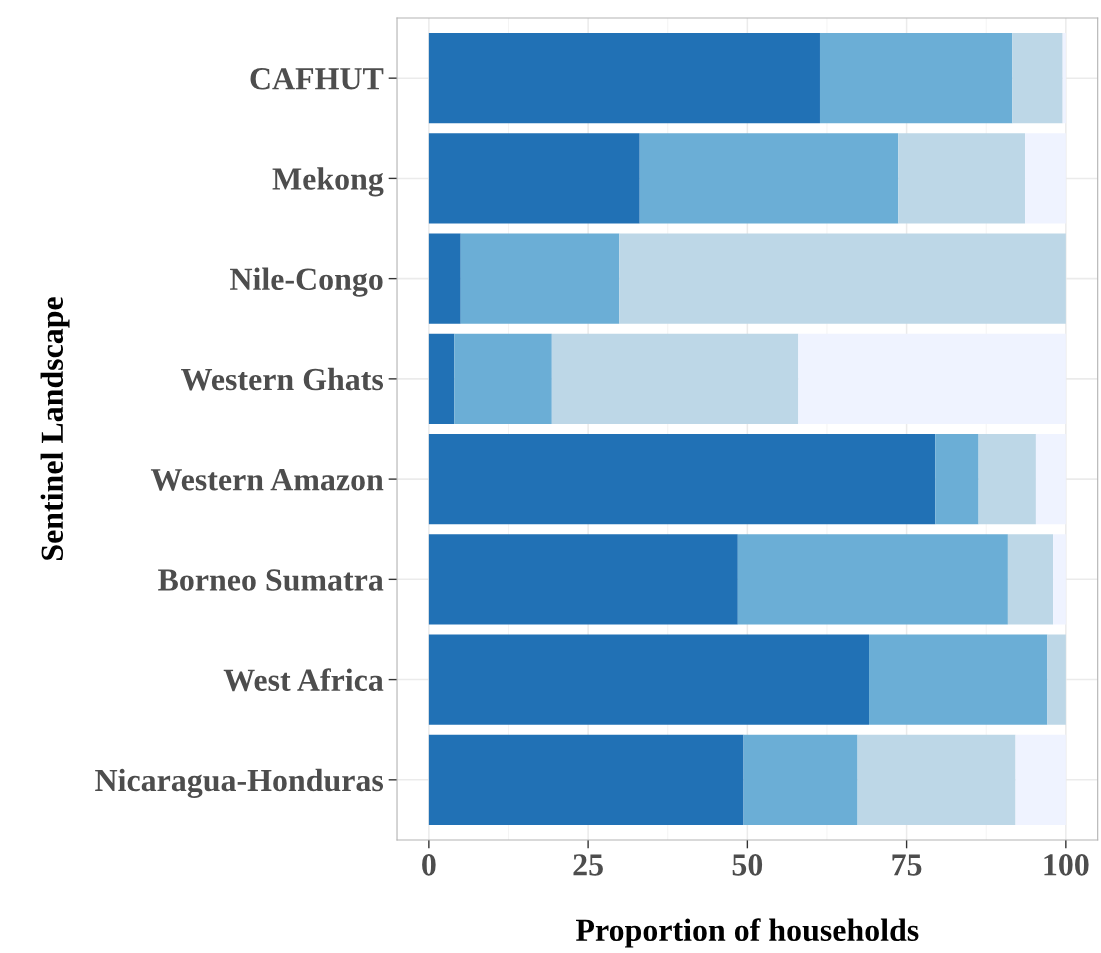 This screenshot has height=953, width=1101. Describe the element at coordinates (328, 182) in the screenshot. I see `y-tick-label: Mekong` at that location.